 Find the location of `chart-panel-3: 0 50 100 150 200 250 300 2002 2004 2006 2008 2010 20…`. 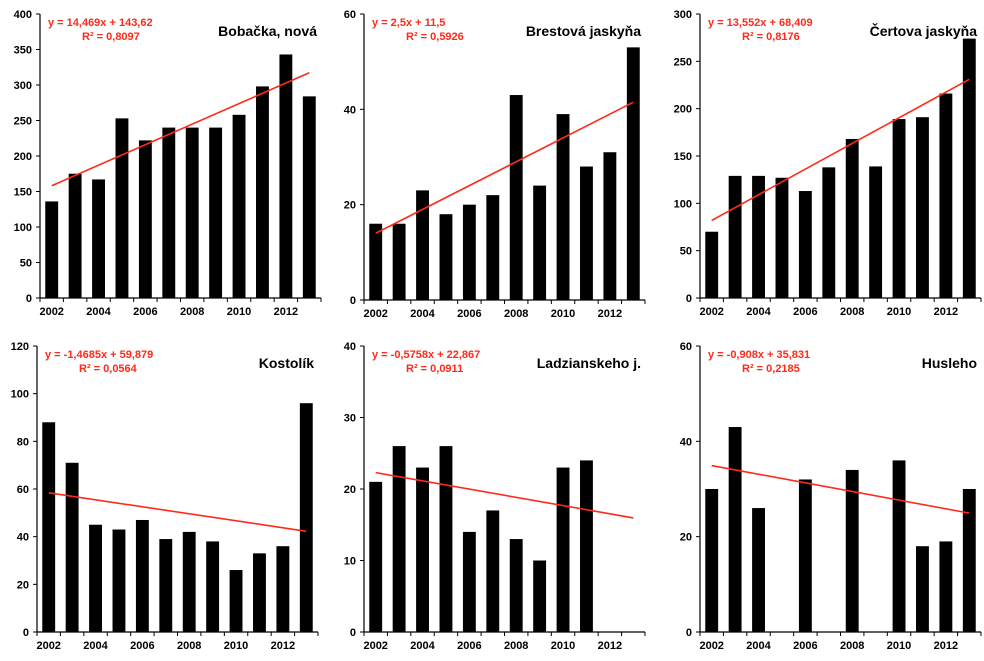

chart-panel-3: 0 50 100 150 200 250 300 2002 2004 2006 2008 2010 20… is located at coordinates (828, 163).